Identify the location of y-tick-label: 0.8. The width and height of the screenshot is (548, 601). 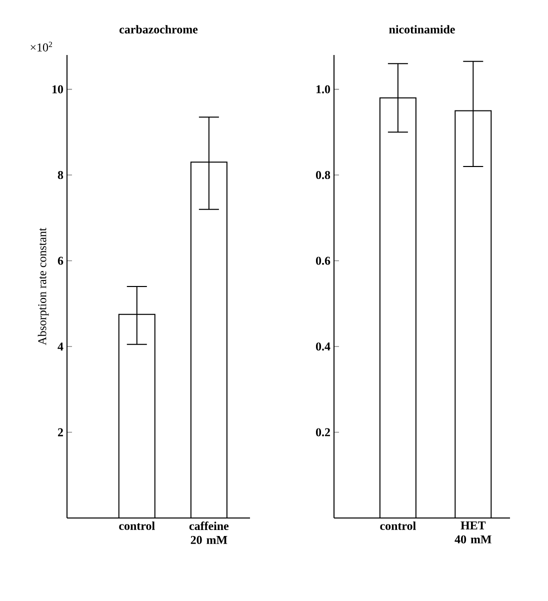
(323, 175).